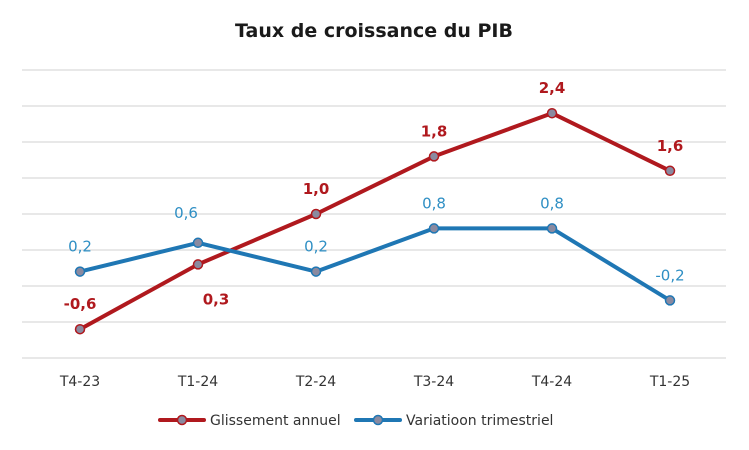 This screenshot has height=450, width=749. I want to click on data-label: 0,3, so click(216, 299).